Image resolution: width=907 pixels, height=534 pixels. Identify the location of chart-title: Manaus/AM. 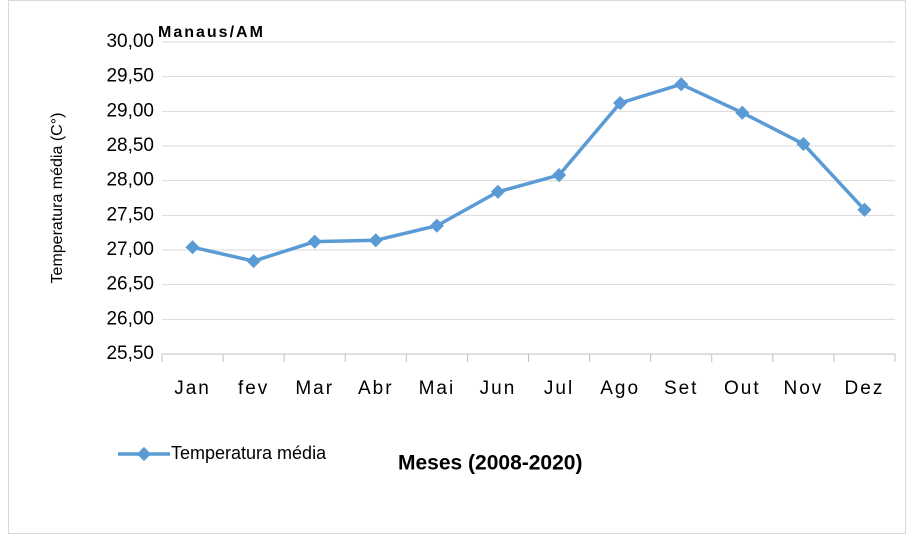
(211, 32).